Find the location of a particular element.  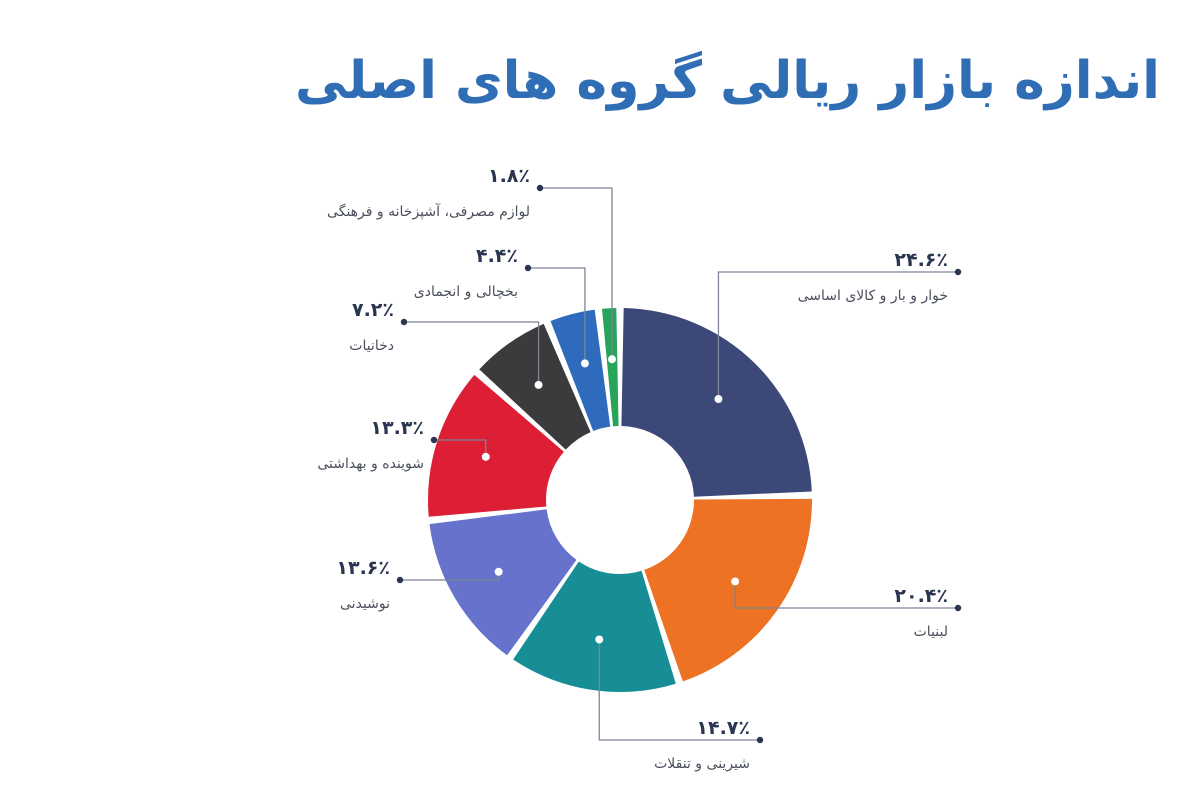

slice-label: بخچالی و انجمادی is located at coordinates (466, 292).